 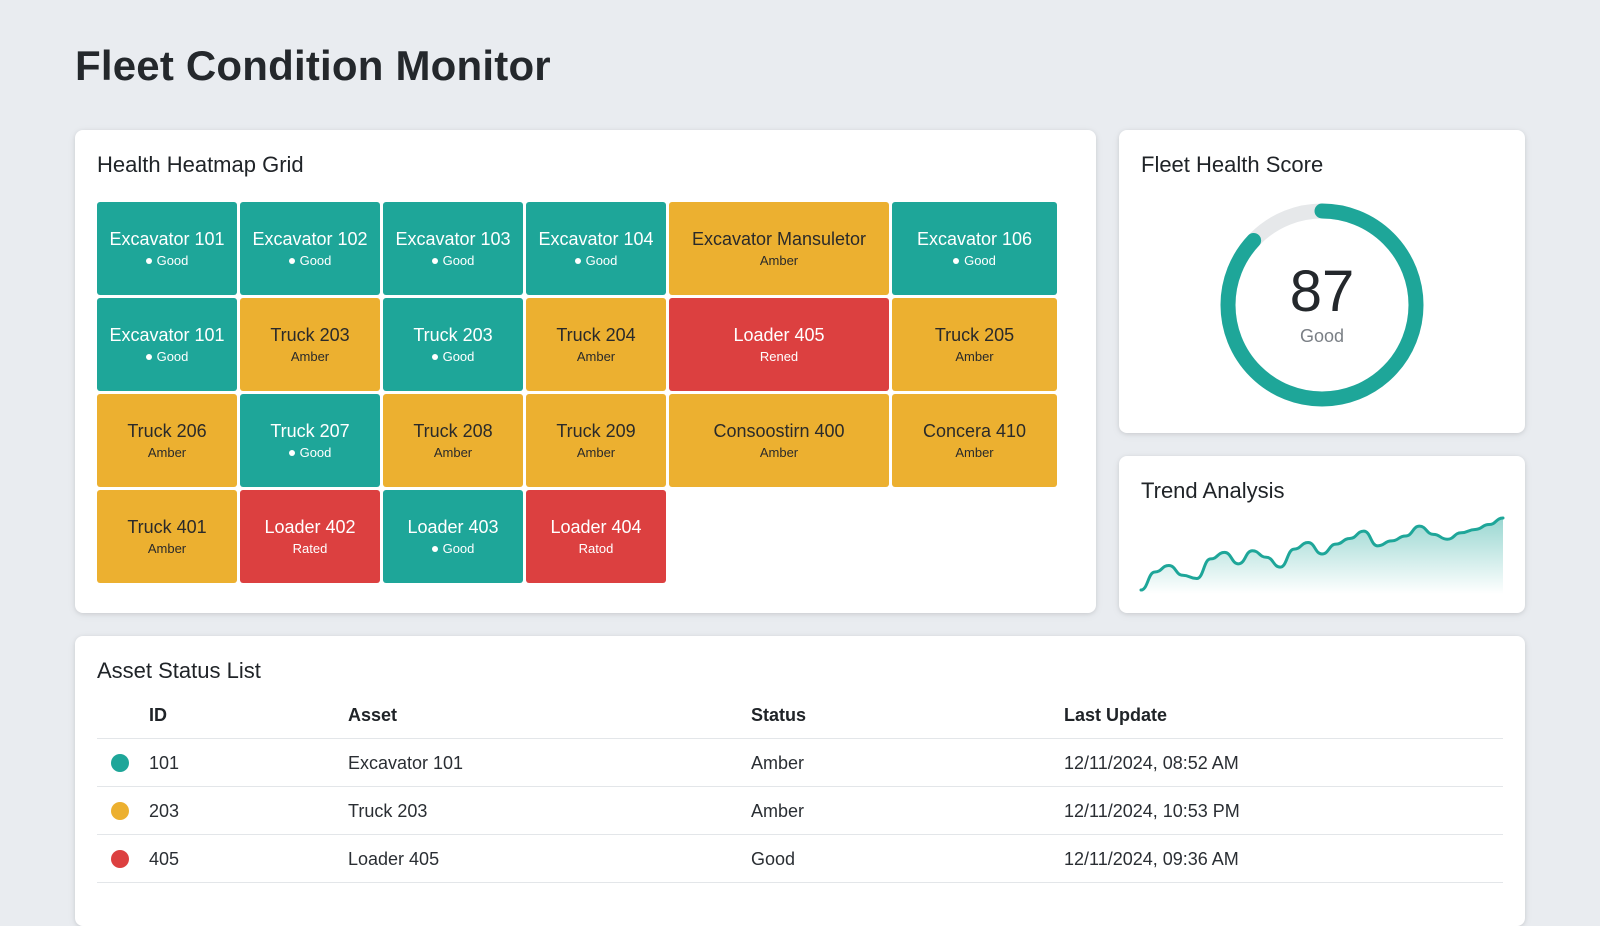 What do you see at coordinates (167, 536) in the screenshot?
I see `heatmap-tile: Truck 401 Amber` at bounding box center [167, 536].